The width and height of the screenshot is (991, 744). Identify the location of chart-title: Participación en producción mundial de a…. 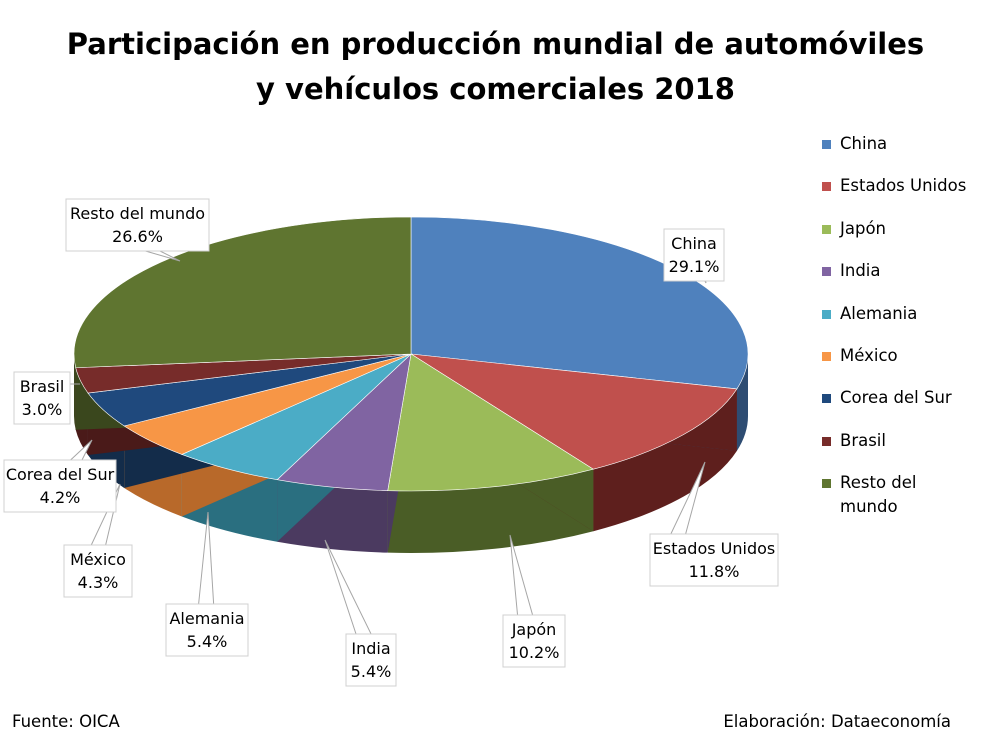
(495, 67).